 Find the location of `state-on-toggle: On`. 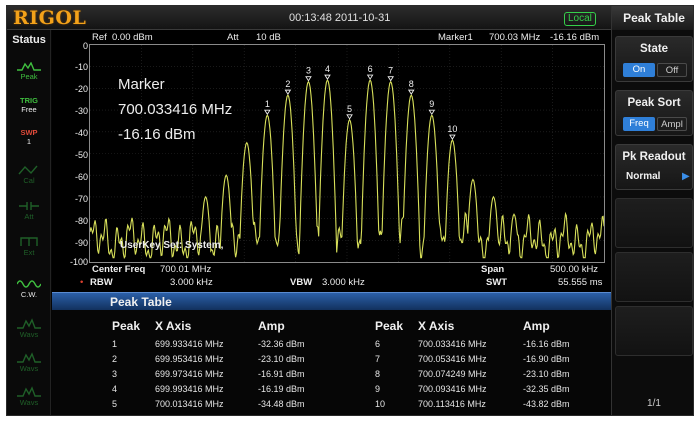

state-on-toggle: On is located at coordinates (639, 70).